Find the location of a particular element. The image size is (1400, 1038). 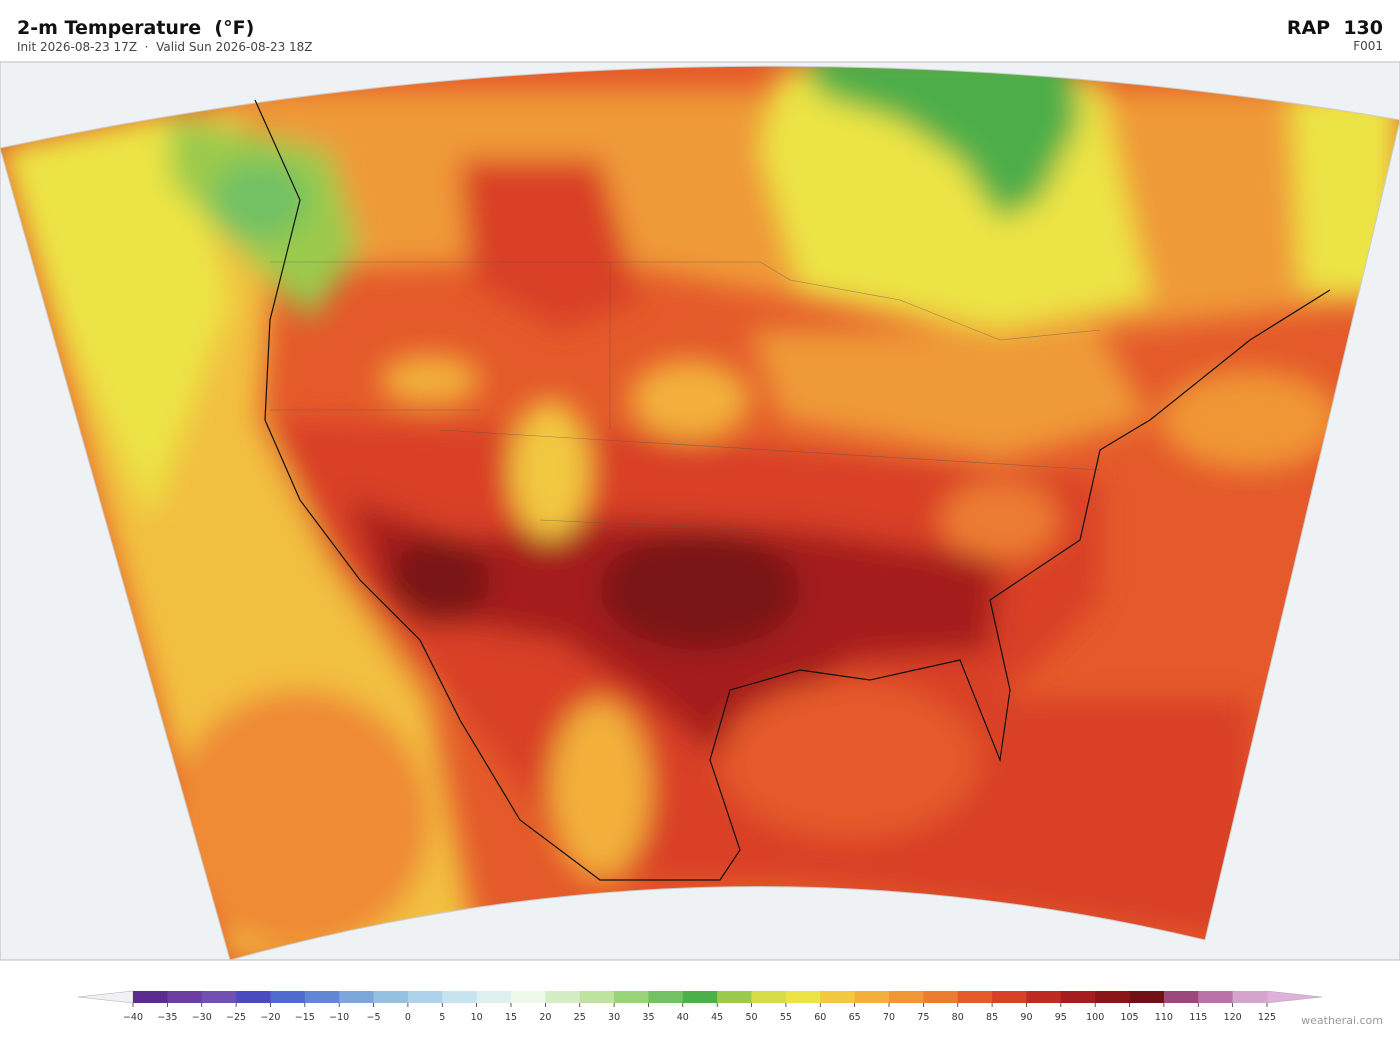

colorbar-tick-label: −5 is located at coordinates (374, 1017).